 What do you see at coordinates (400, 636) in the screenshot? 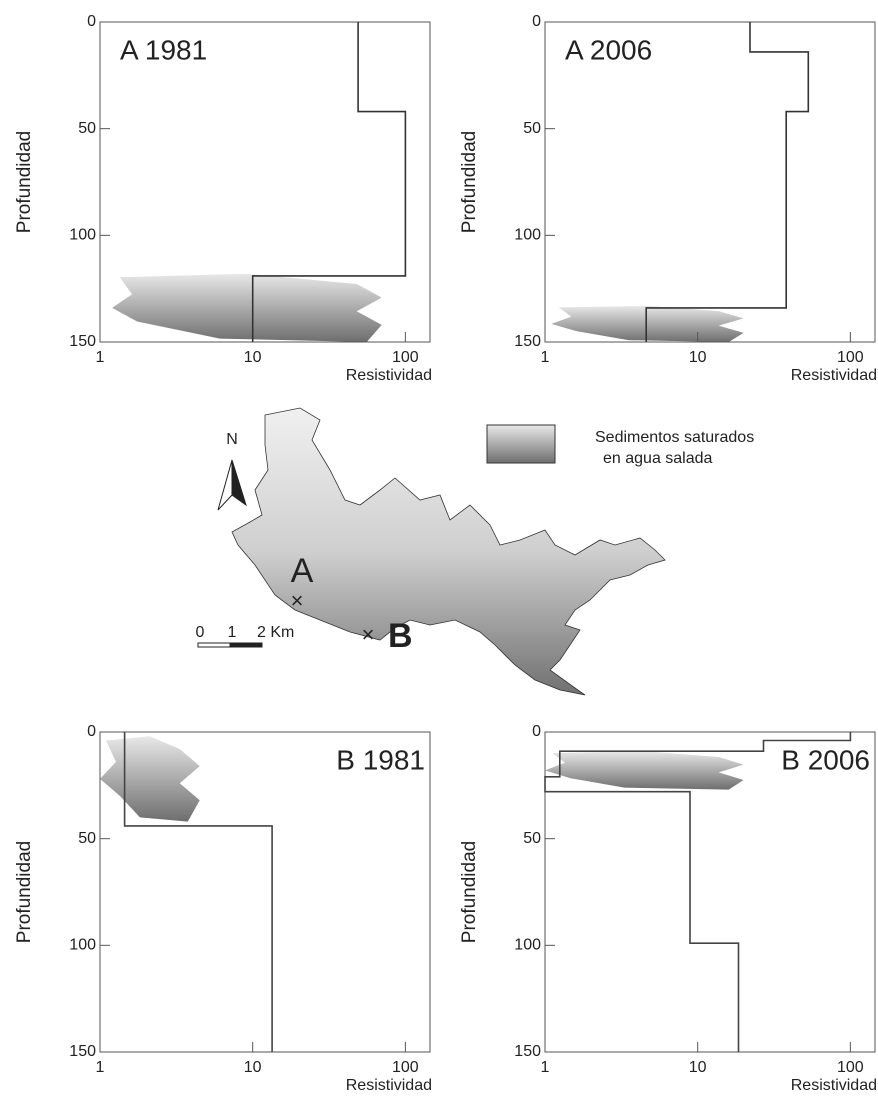
I see `site-label: B` at bounding box center [400, 636].